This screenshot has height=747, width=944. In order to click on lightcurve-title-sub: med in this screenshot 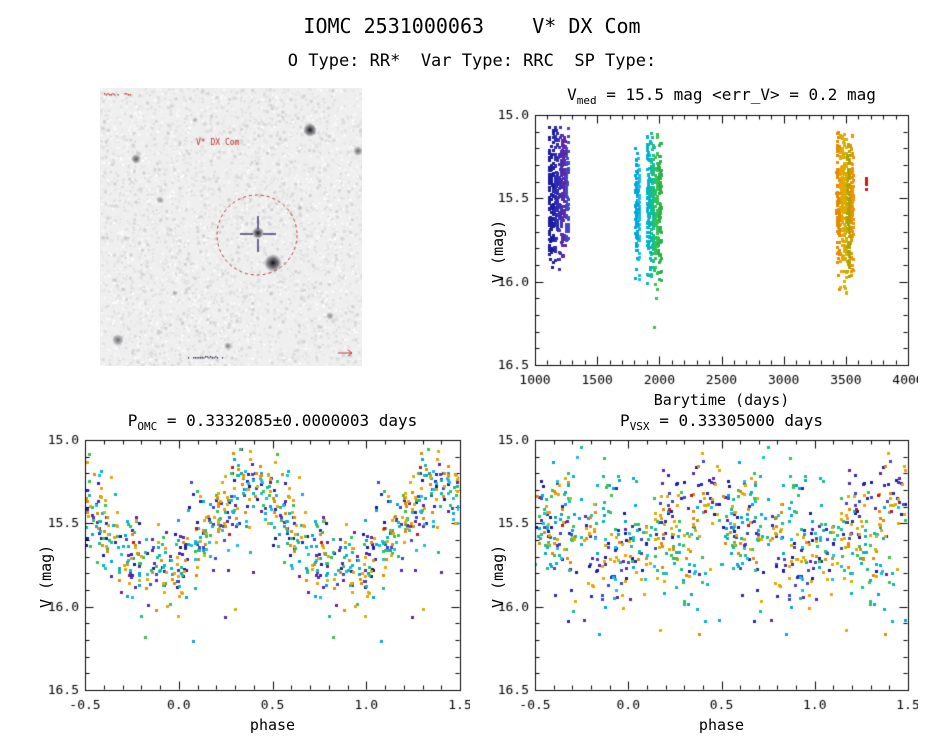, I will do `click(586, 101)`.